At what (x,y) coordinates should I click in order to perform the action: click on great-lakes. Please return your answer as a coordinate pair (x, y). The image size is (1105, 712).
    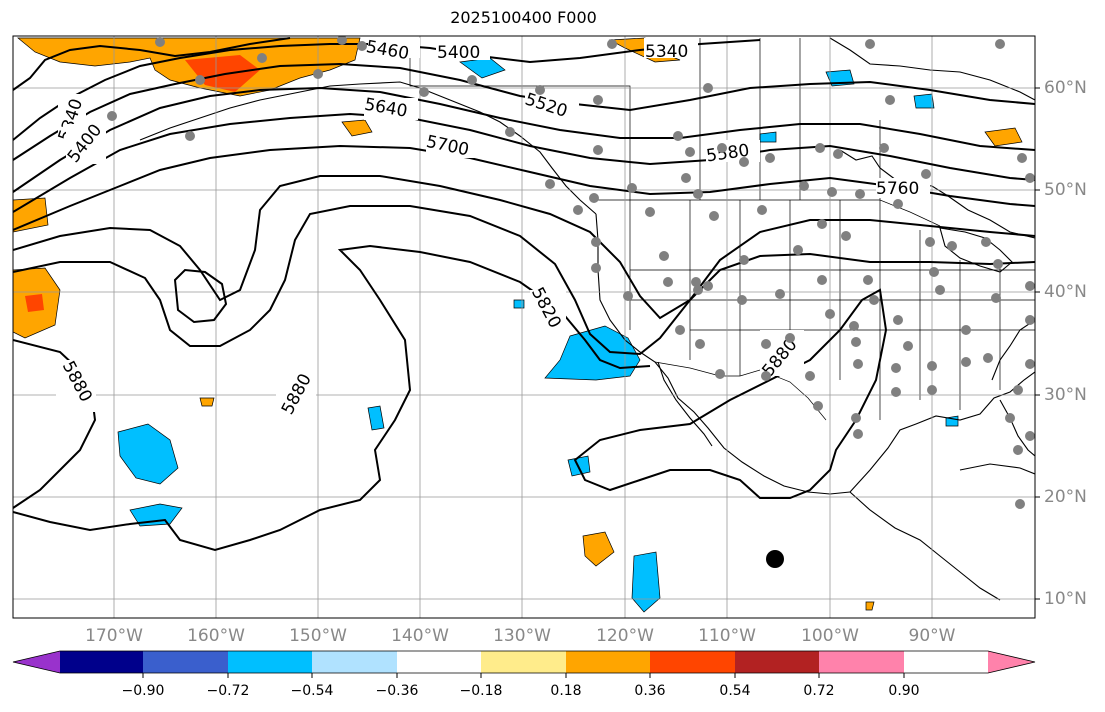
    Looking at the image, I should click on (976, 250).